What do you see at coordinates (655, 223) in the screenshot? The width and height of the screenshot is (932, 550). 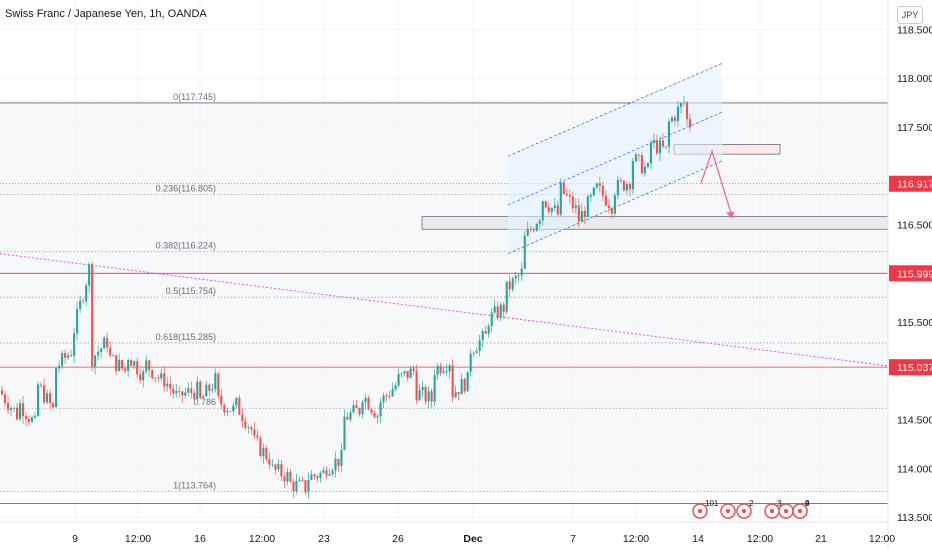 I see `demand-zone` at bounding box center [655, 223].